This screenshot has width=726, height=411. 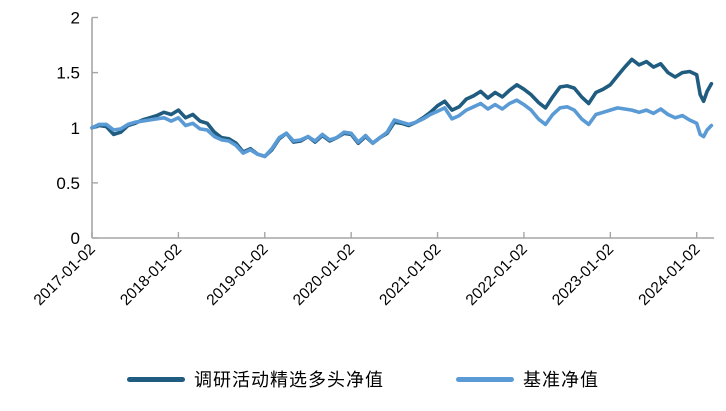 I want to click on x-tick-label: 2018-01-02, so click(x=151, y=275).